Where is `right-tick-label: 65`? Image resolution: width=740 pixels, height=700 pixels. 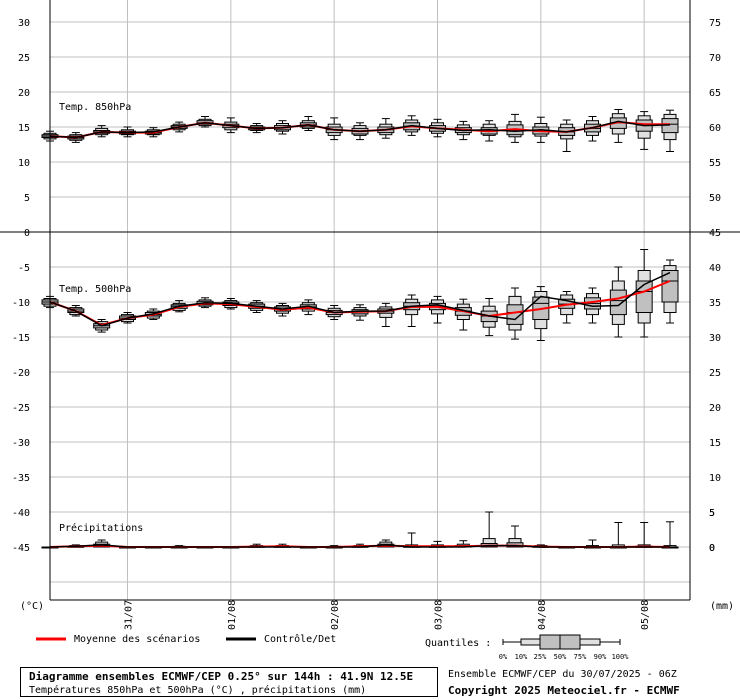
right-tick-label: 65 is located at coordinates (715, 93).